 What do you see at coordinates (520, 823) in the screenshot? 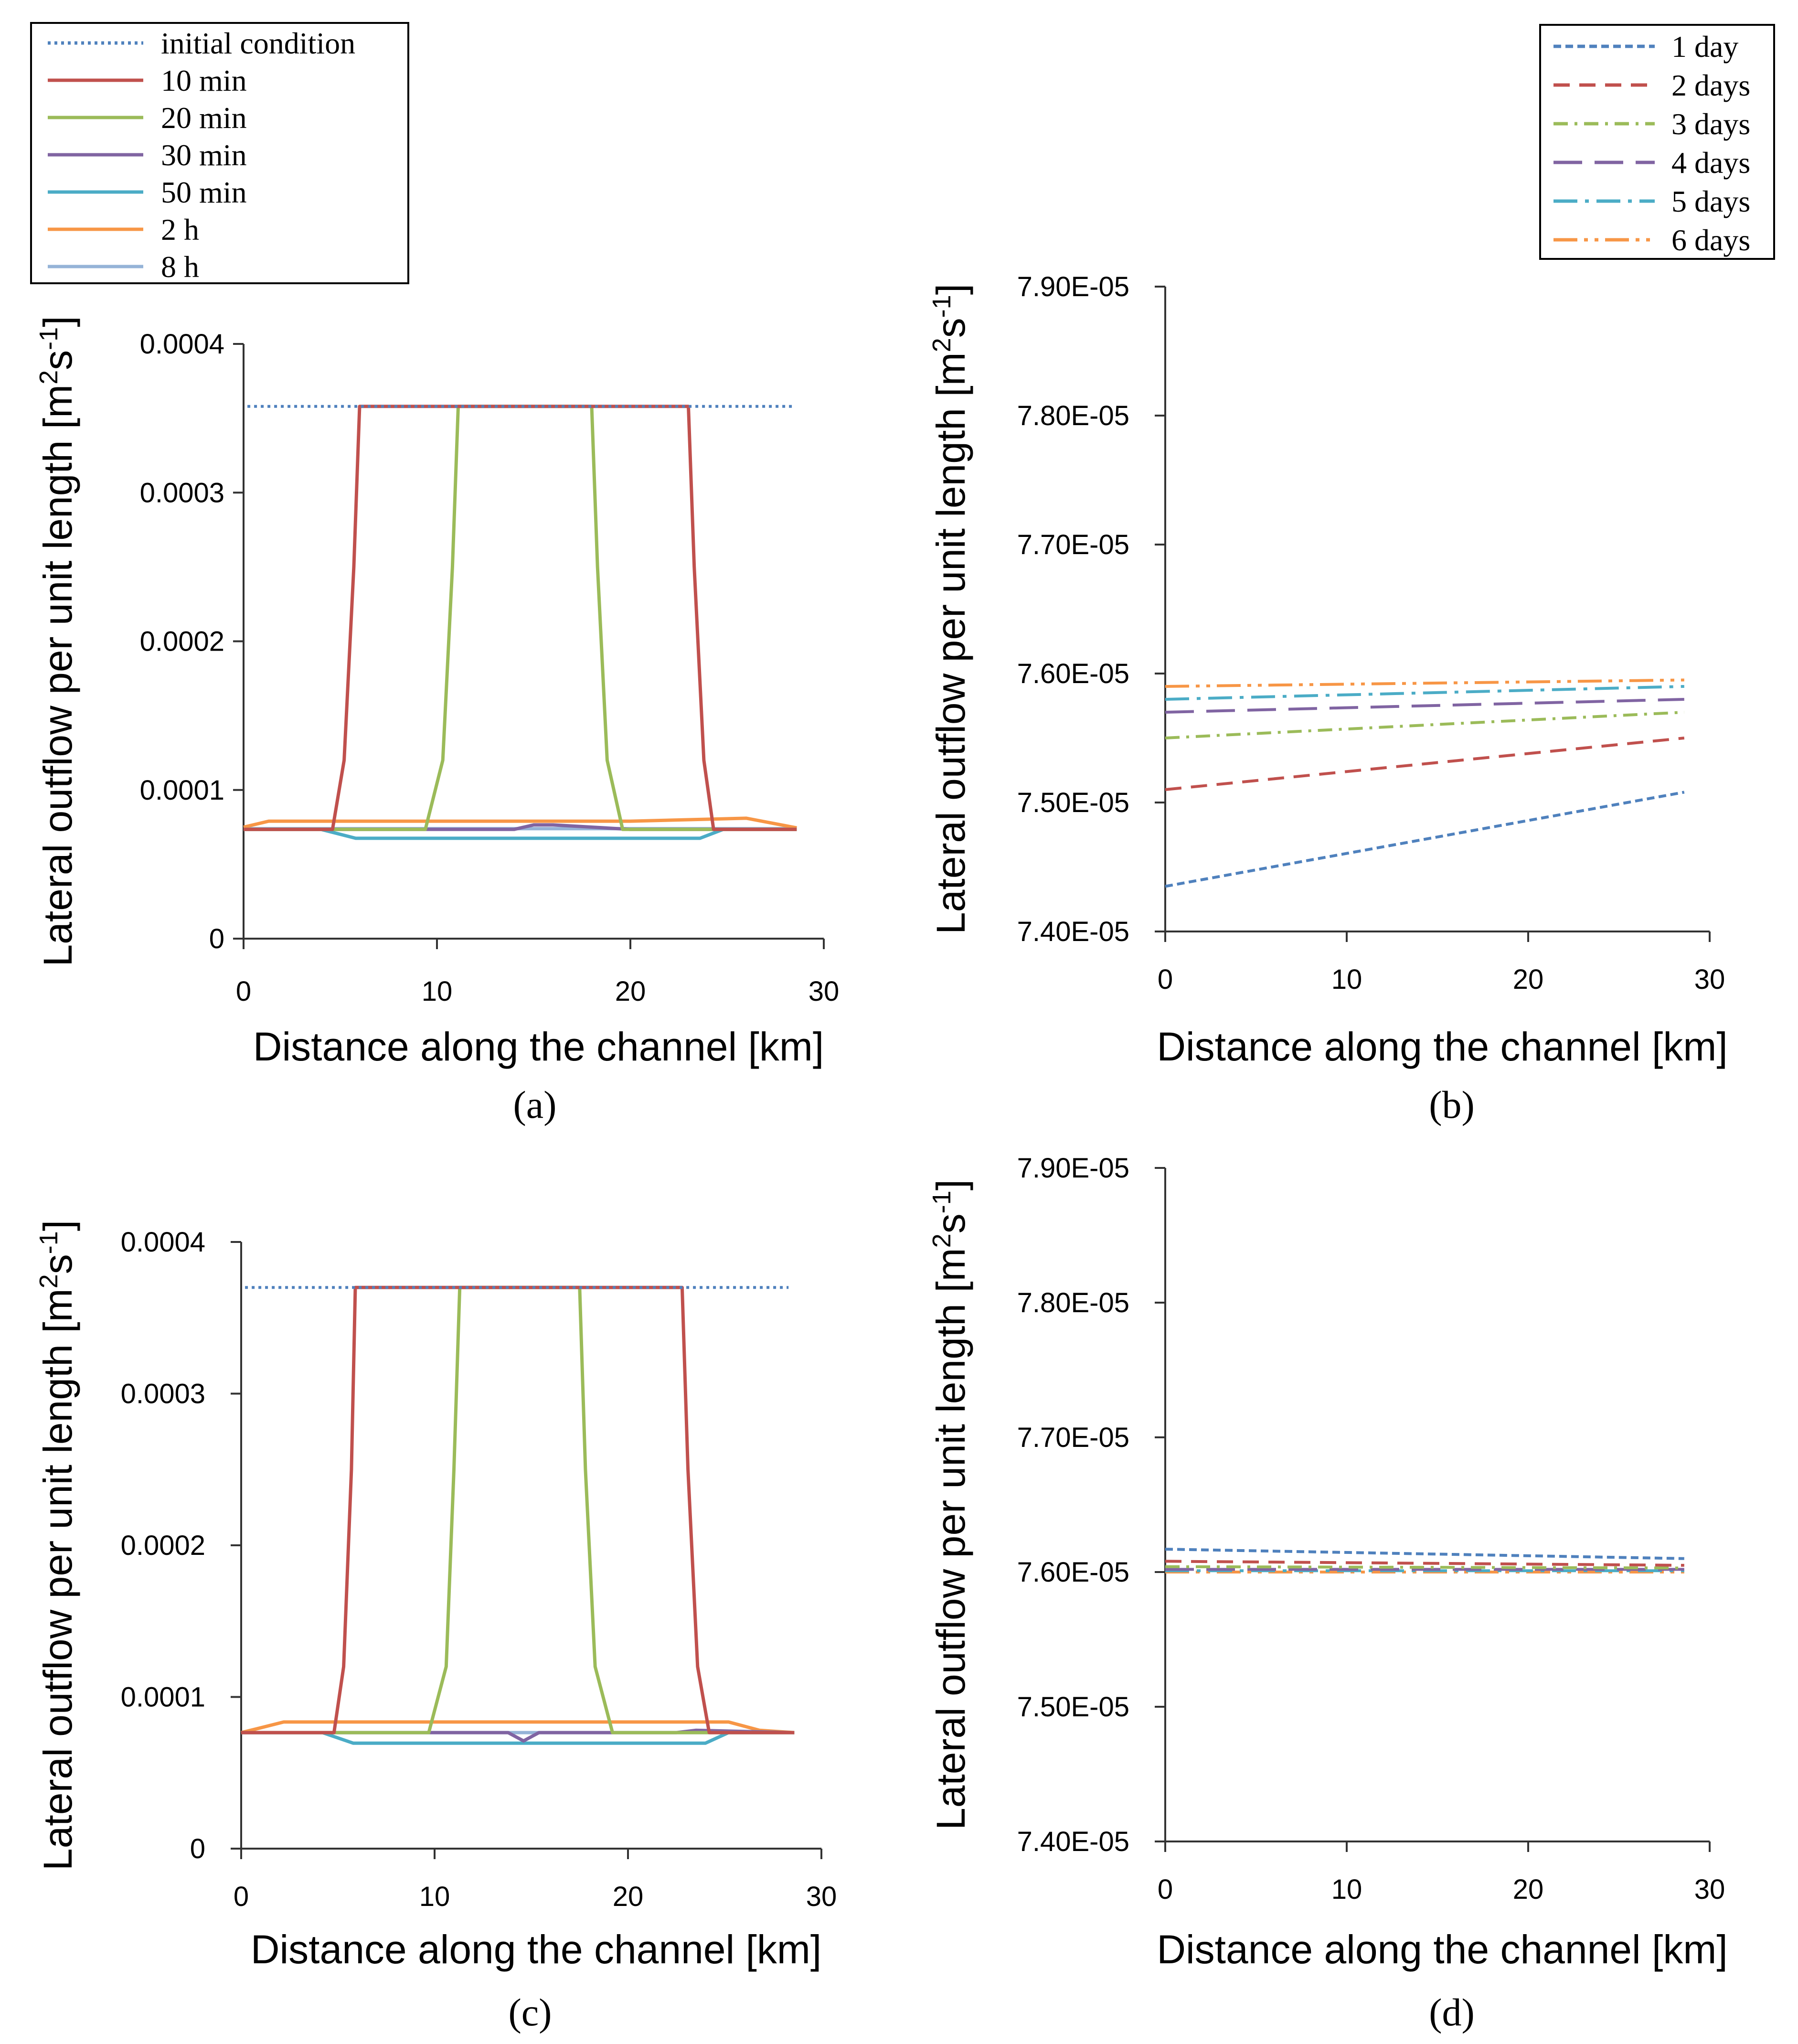
I see `series-line-2-h` at bounding box center [520, 823].